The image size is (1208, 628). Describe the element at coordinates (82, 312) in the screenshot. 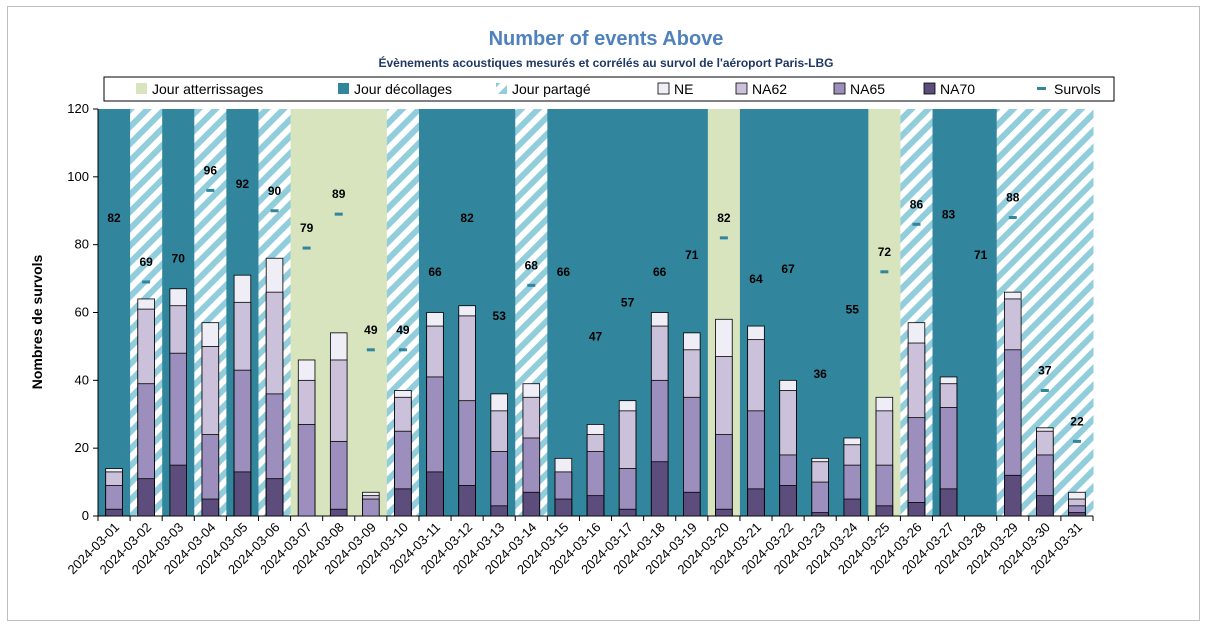

I see `y-tick-label: 60` at that location.